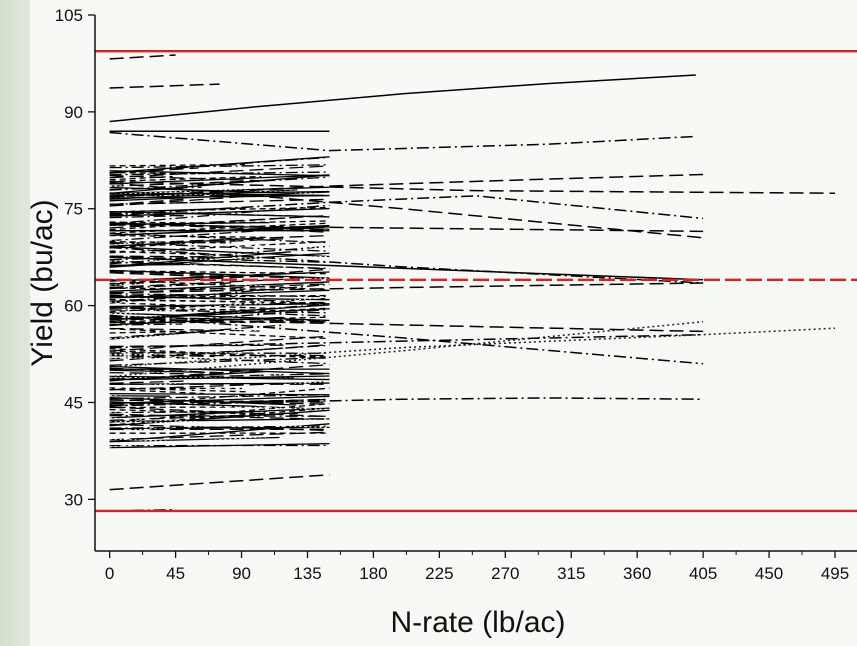 The height and width of the screenshot is (646, 857). Describe the element at coordinates (69, 15) in the screenshot. I see `y-tick-label: 105` at that location.